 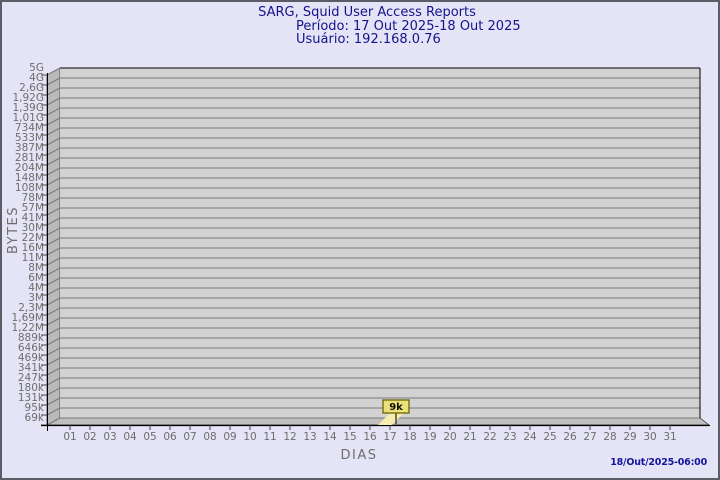 I want to click on y-tick-label: 1,22M, so click(x=28, y=328).